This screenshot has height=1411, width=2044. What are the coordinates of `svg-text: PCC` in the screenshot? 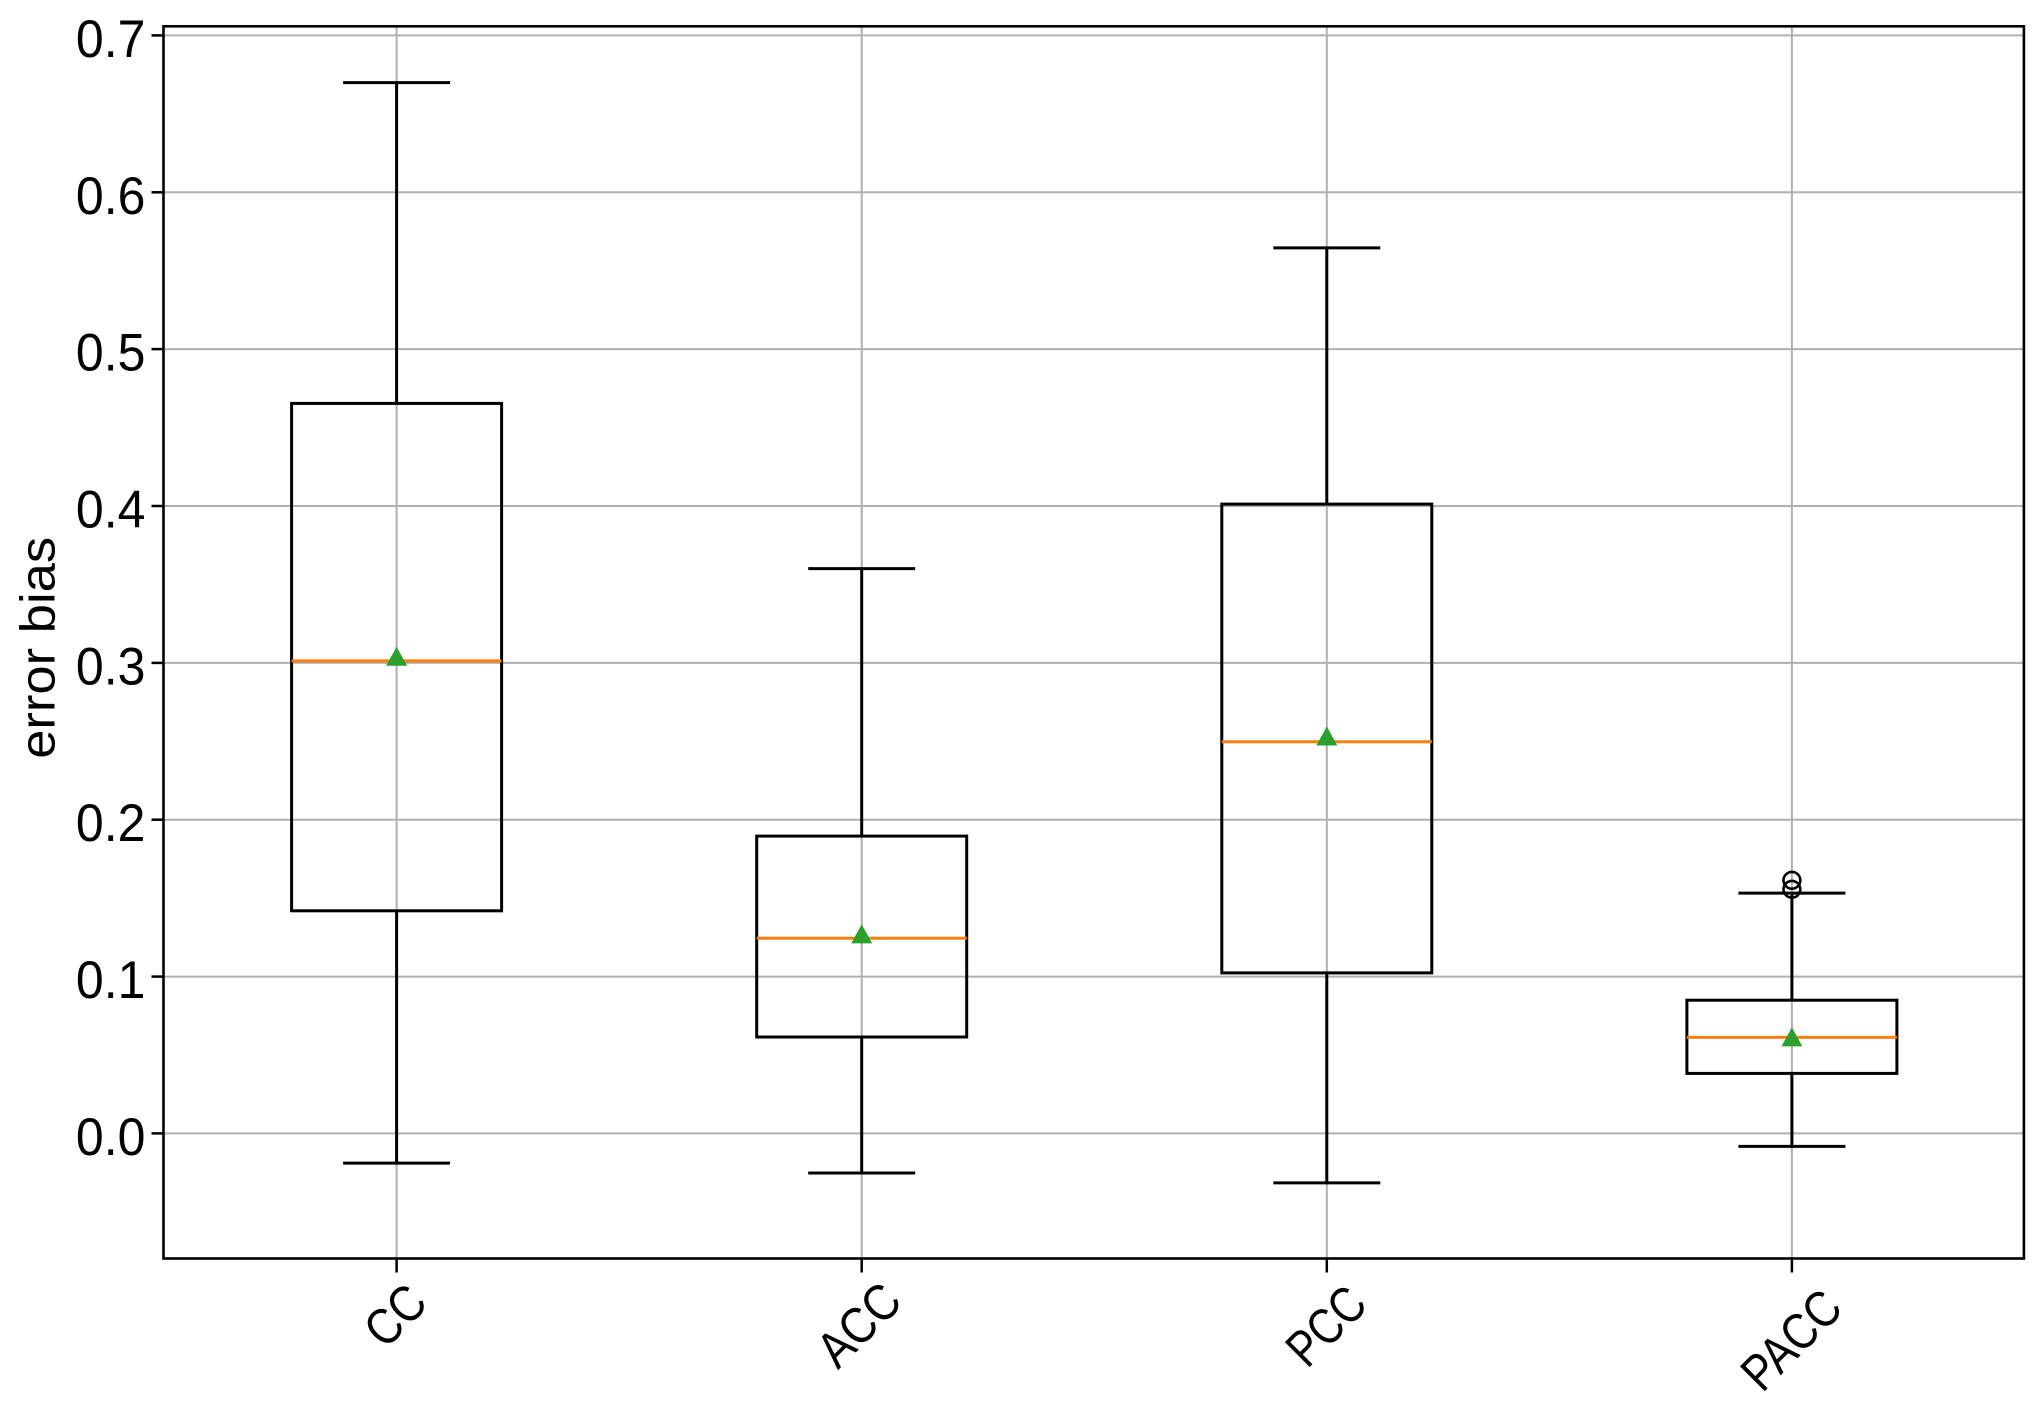 It's located at (1326, 1326).